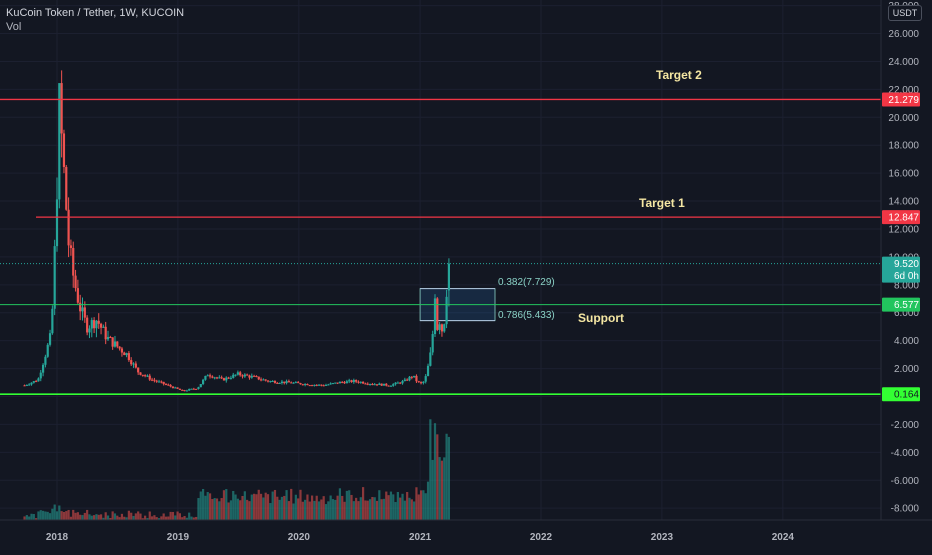 The width and height of the screenshot is (932, 555). What do you see at coordinates (901, 394) in the screenshot?
I see `floor-price-badge-bg` at bounding box center [901, 394].